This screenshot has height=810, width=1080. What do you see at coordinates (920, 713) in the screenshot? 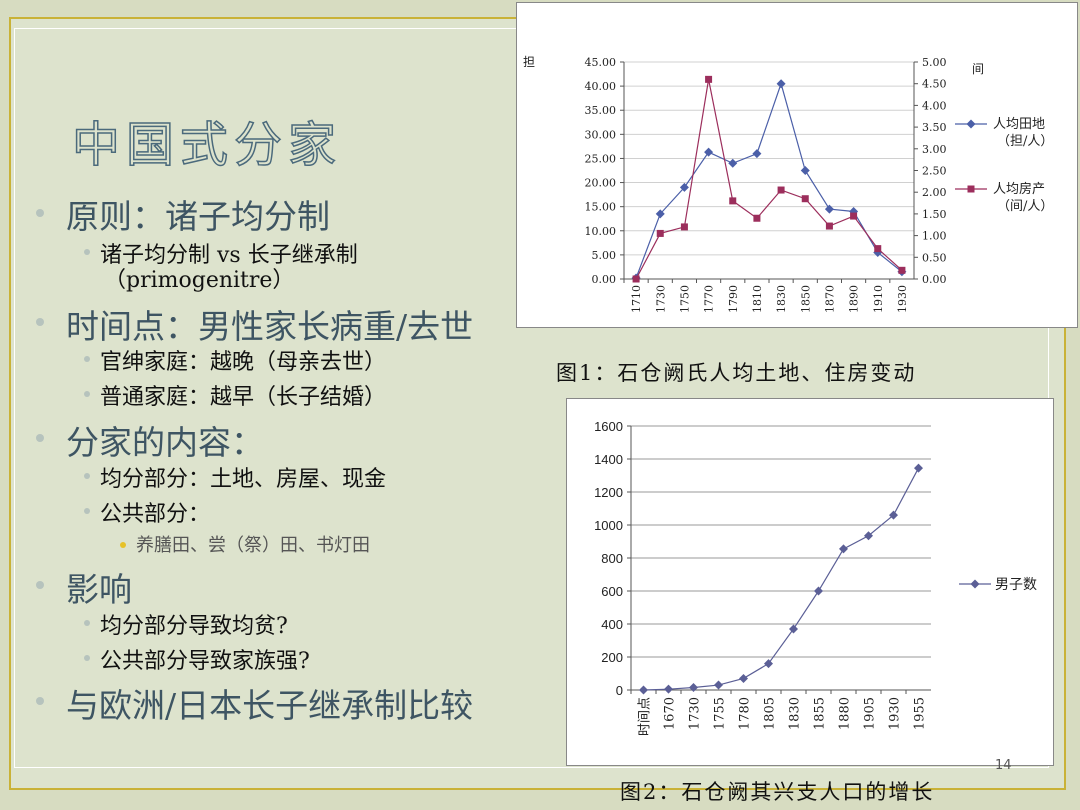
I see `x-tick-label: 1955` at bounding box center [920, 713].